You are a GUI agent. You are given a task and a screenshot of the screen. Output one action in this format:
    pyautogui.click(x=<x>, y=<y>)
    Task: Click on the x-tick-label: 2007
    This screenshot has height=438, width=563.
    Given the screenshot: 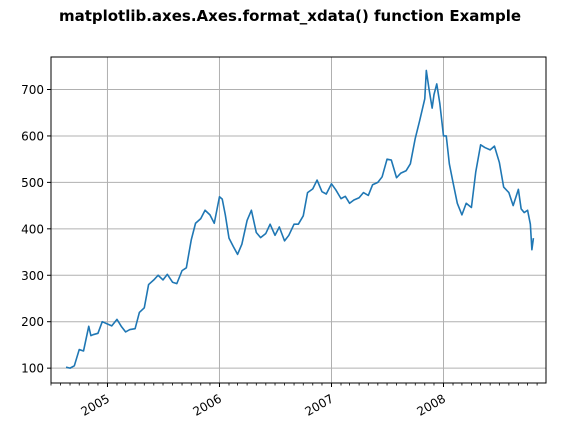 What is the action you would take?
    pyautogui.click(x=319, y=404)
    